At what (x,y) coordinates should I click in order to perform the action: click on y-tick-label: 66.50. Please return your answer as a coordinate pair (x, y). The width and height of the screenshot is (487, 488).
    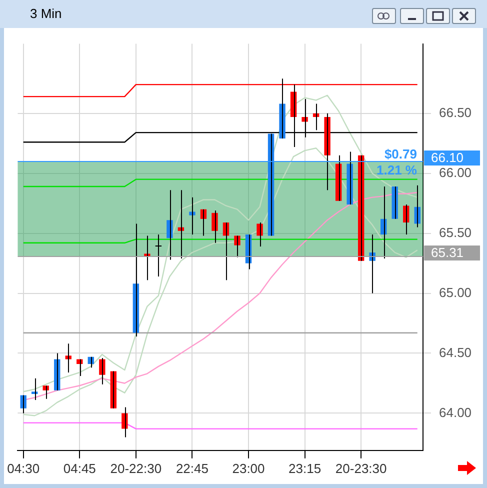
    Looking at the image, I should click on (455, 112).